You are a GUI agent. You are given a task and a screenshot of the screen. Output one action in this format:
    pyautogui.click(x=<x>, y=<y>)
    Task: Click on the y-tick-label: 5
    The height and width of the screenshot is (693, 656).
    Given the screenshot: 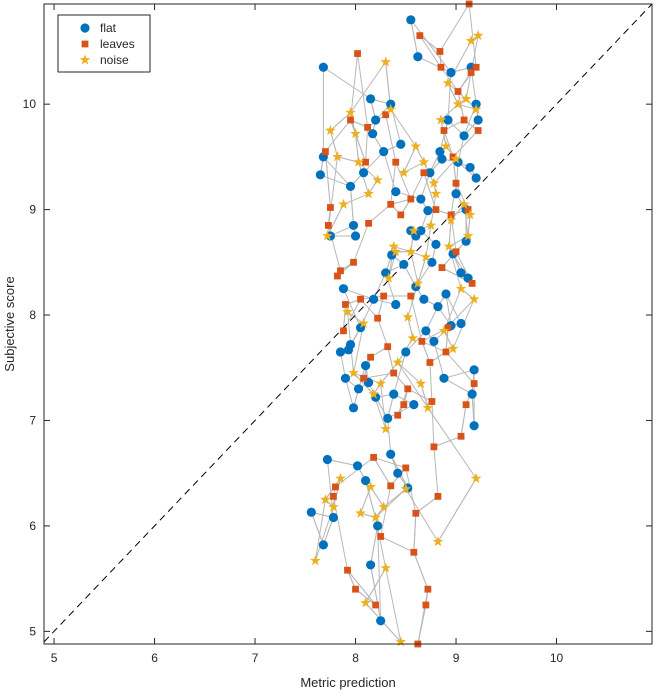 What is the action you would take?
    pyautogui.click(x=32, y=631)
    